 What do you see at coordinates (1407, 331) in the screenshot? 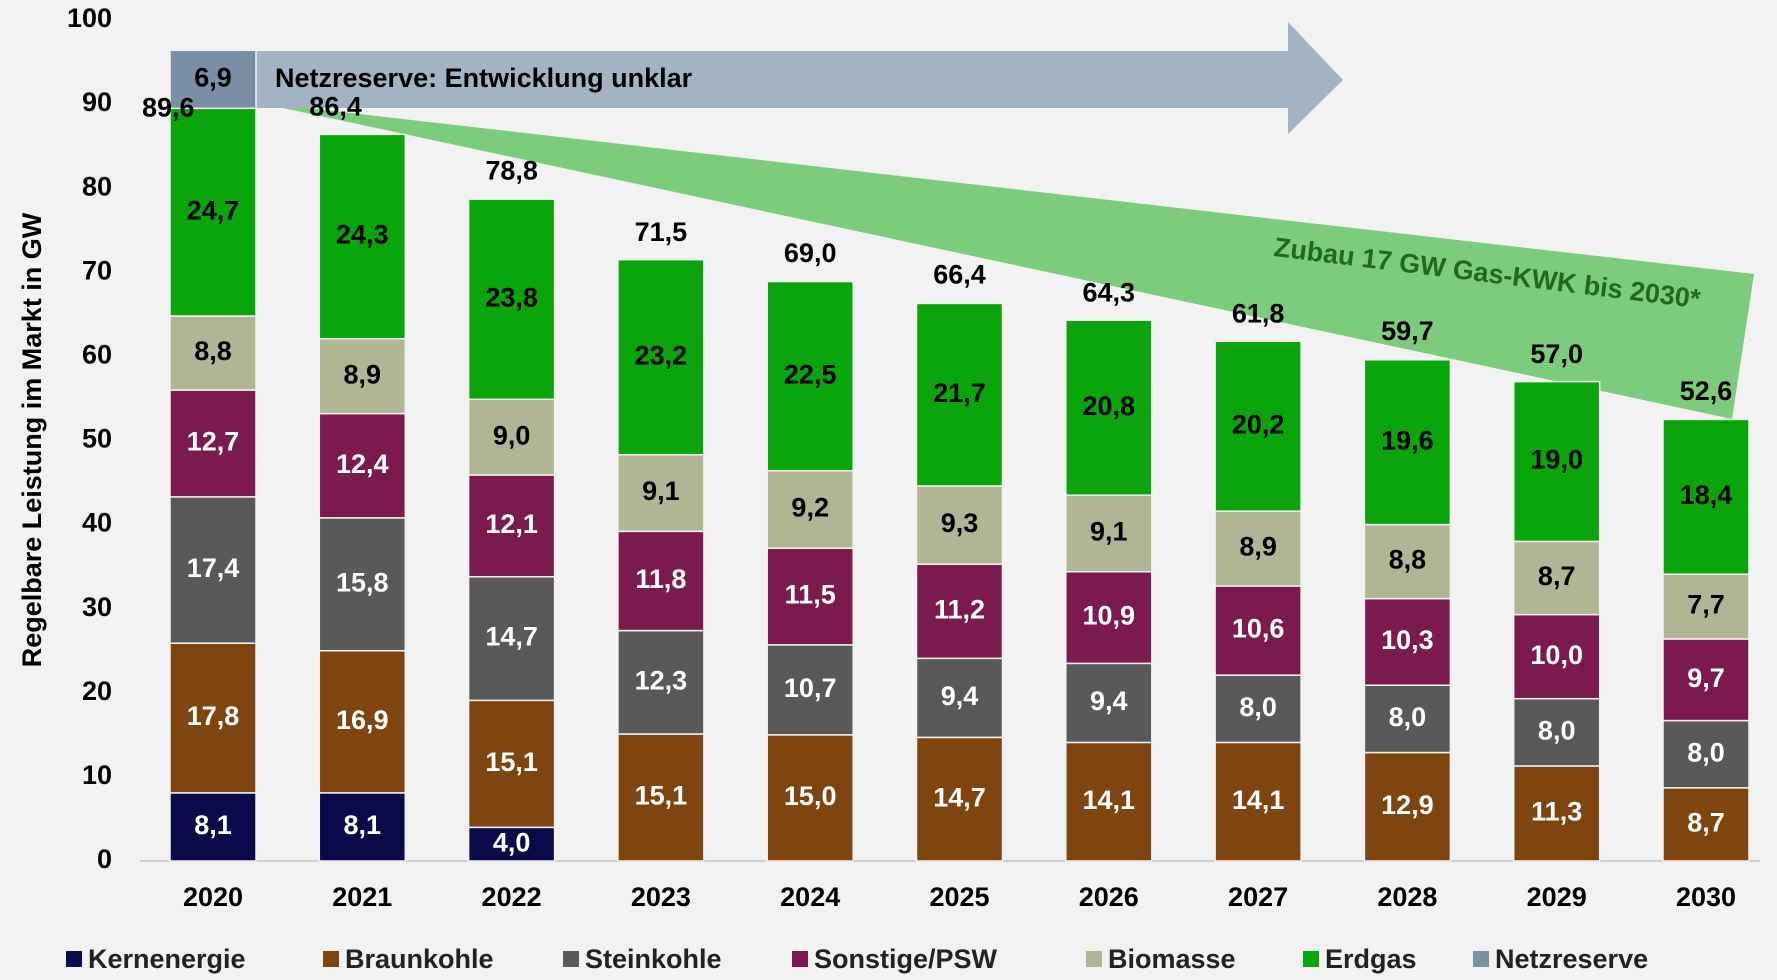
I see `total-label: 59,7` at bounding box center [1407, 331].